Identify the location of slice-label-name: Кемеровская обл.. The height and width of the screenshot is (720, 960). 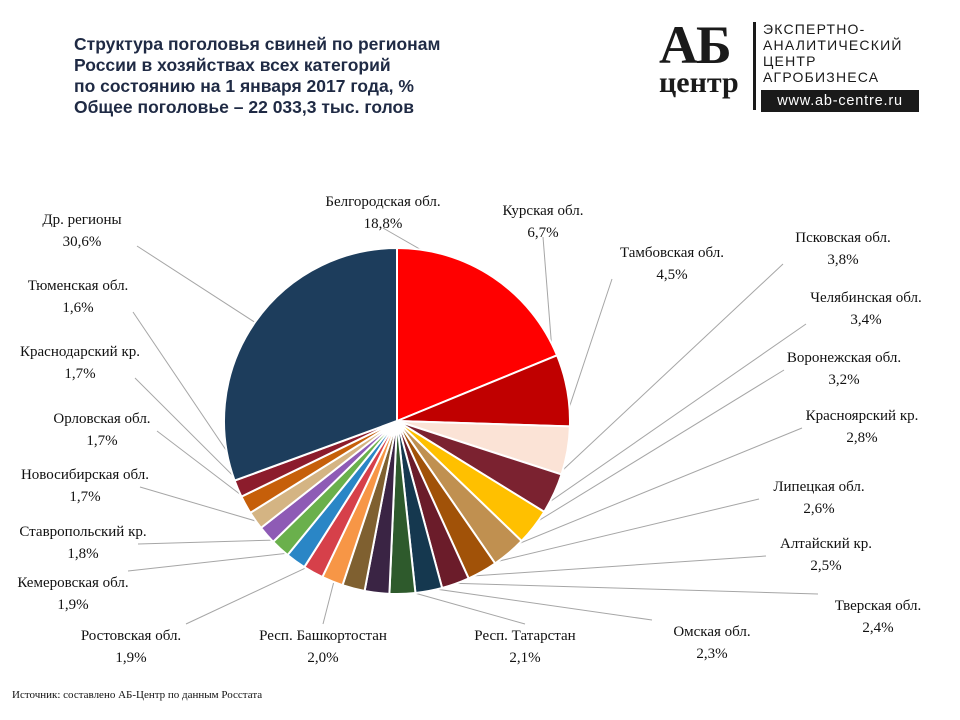
(72, 583).